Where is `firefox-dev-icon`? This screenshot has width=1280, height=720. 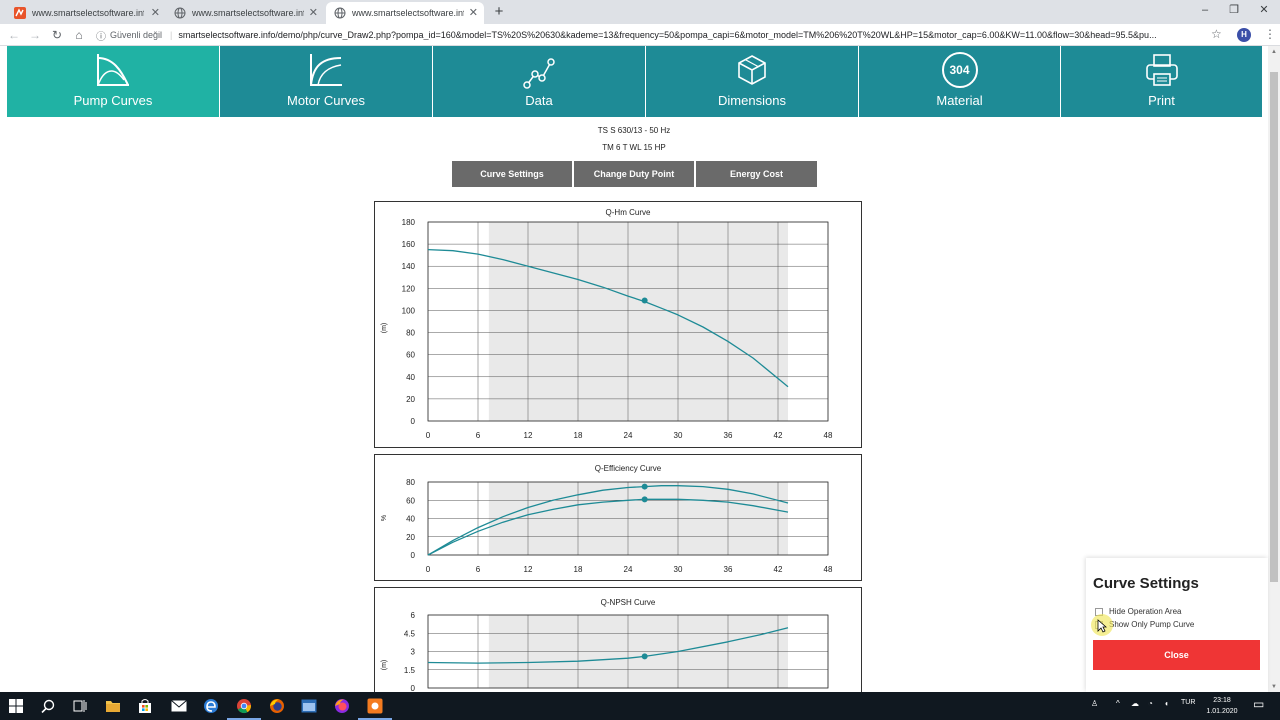
firefox-dev-icon is located at coordinates (342, 706).